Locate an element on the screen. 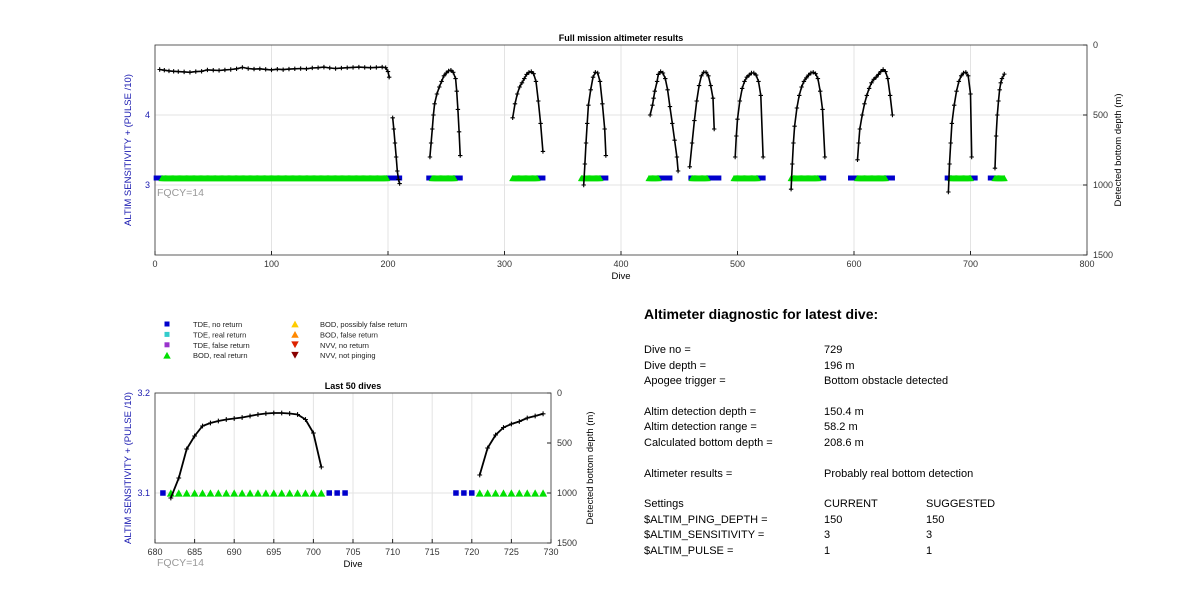 This screenshot has width=1200, height=611. pulse-label: $ALTIM_PULSE = is located at coordinates (689, 550).